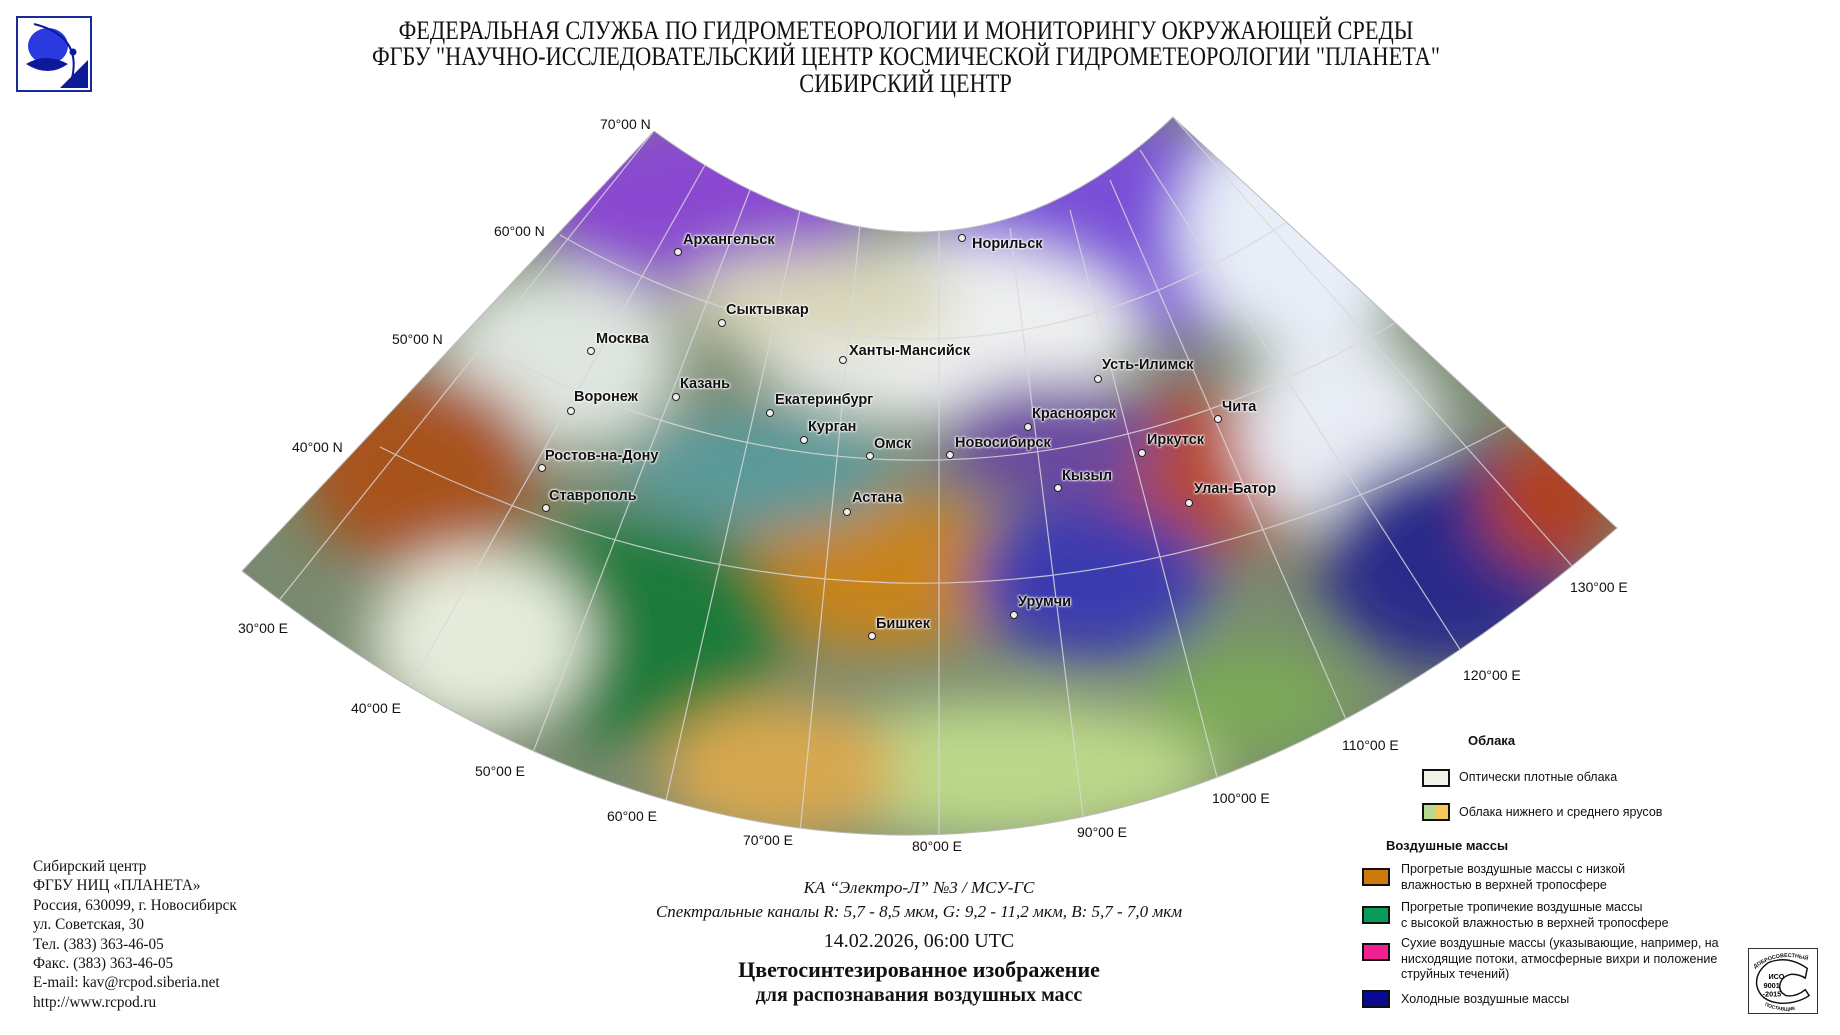 This screenshot has width=1840, height=1035. I want to click on city-label: Воронеж, so click(606, 397).